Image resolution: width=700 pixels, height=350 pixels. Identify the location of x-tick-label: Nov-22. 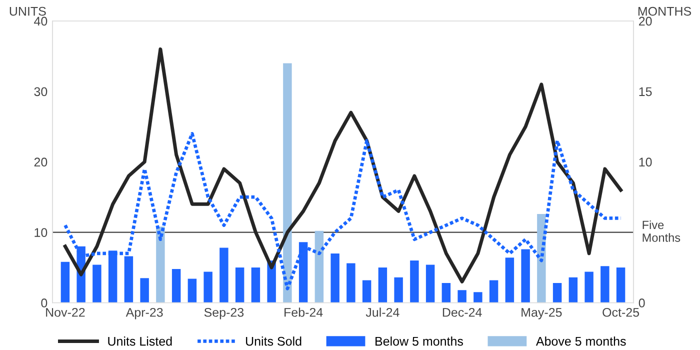
(65, 312).